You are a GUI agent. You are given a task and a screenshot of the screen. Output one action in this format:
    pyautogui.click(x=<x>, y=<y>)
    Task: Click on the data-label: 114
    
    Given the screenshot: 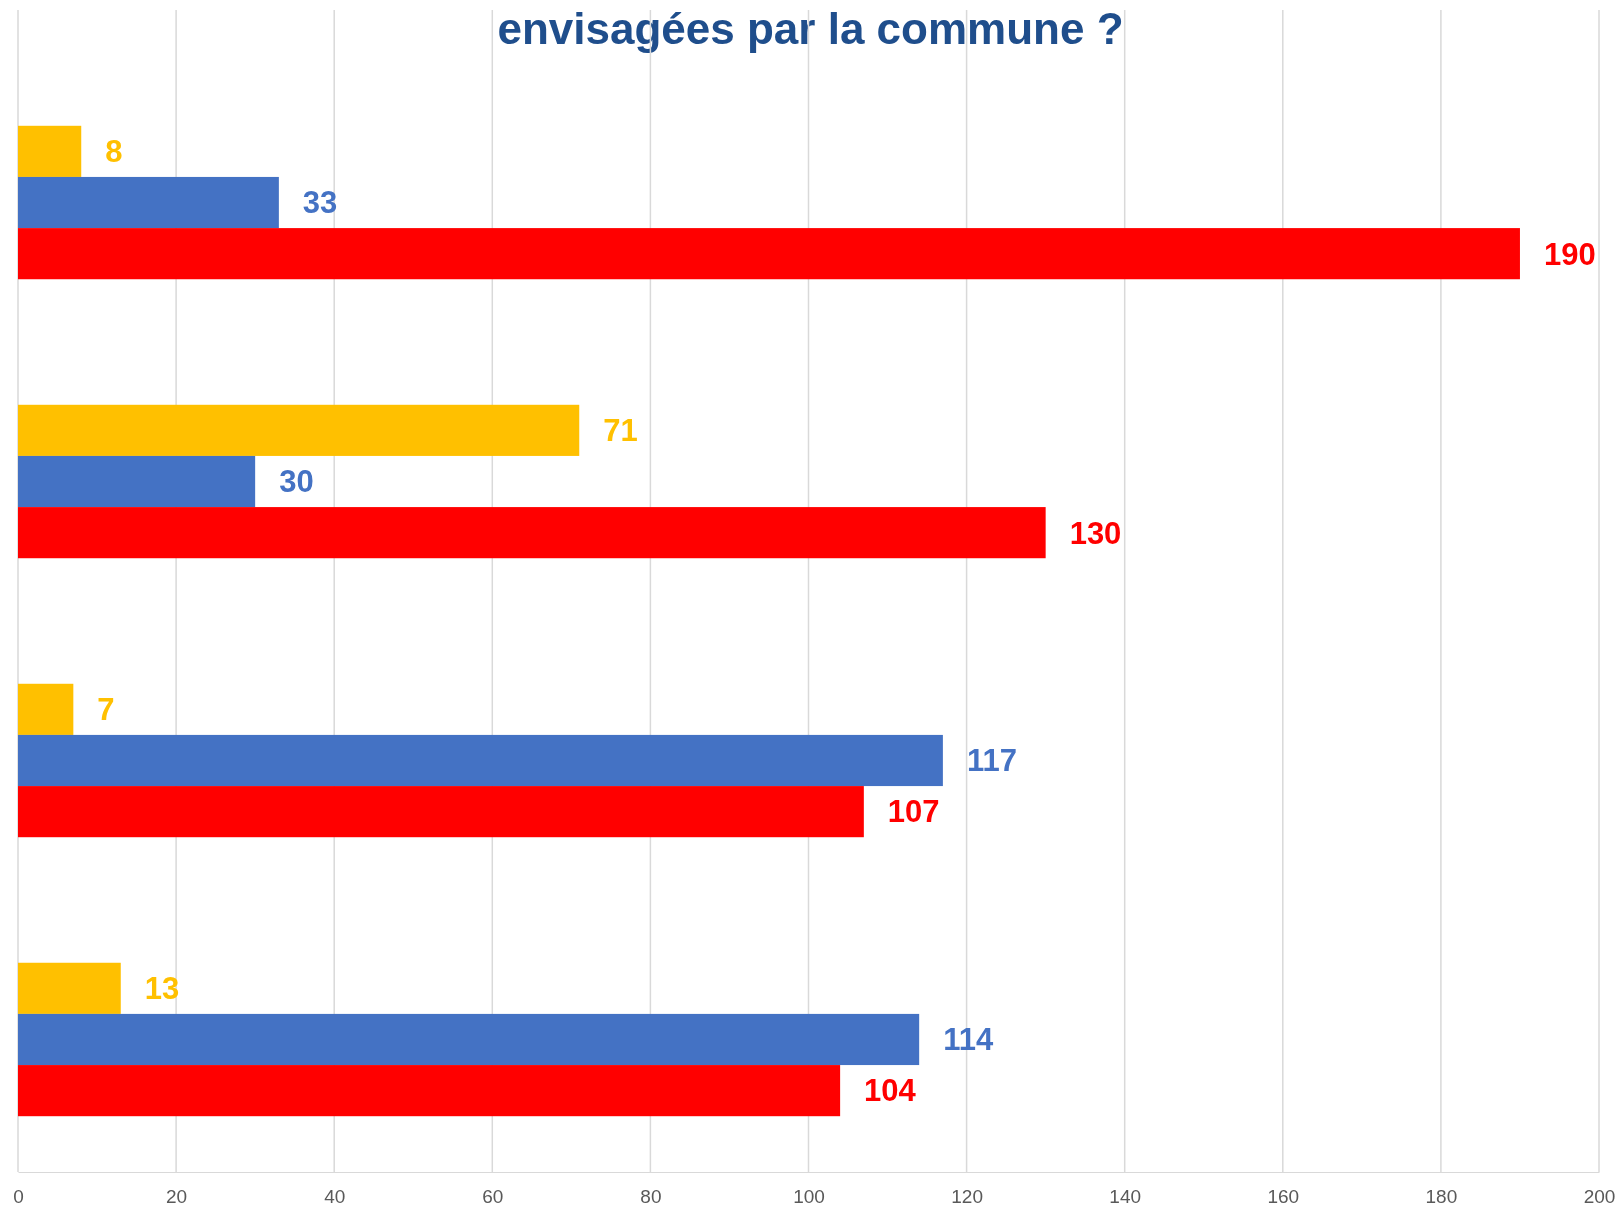 What is the action you would take?
    pyautogui.click(x=968, y=1040)
    